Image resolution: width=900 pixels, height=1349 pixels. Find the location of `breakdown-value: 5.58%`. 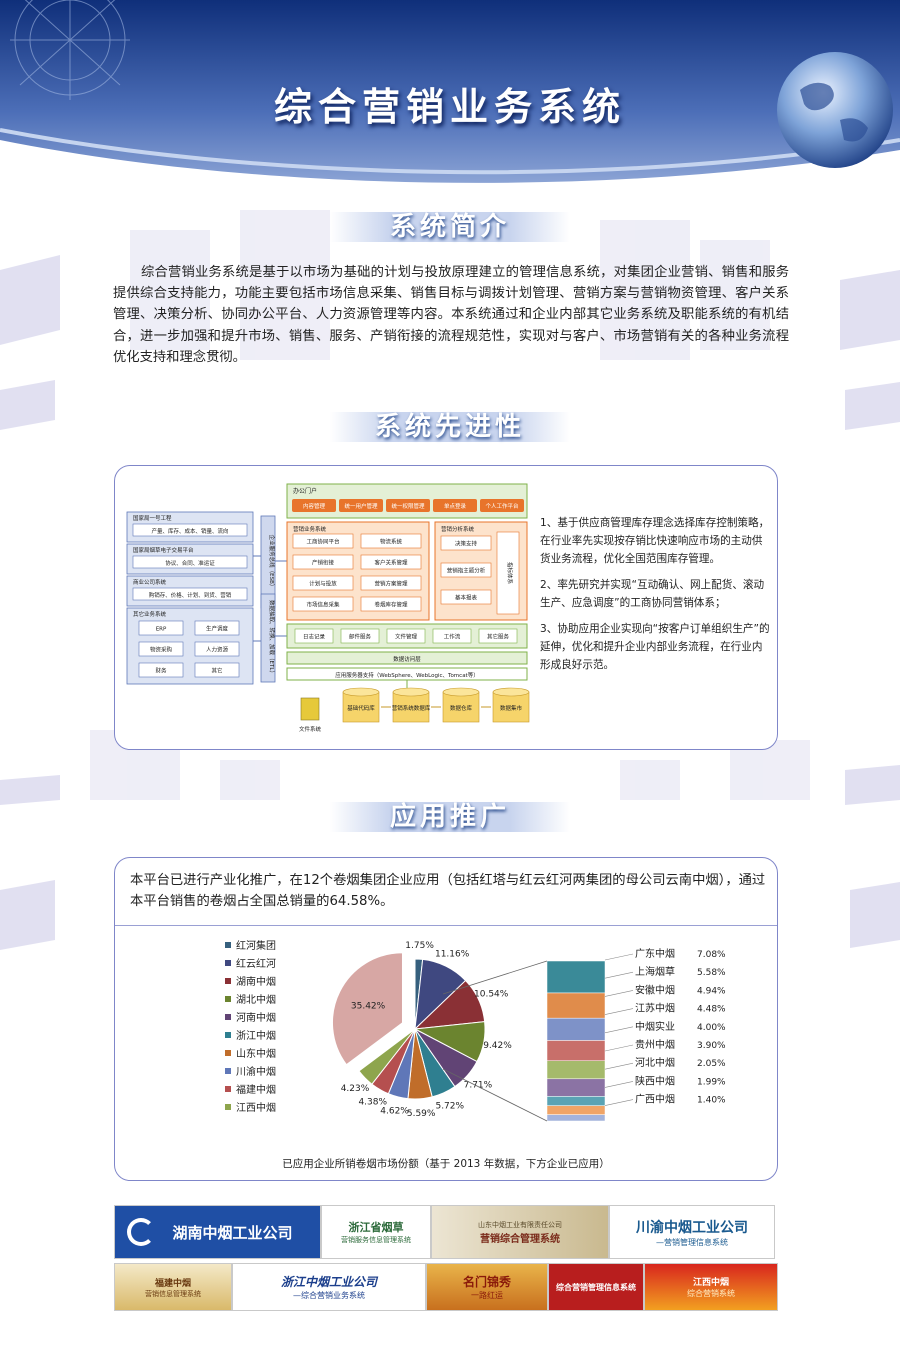

breakdown-value: 5.58% is located at coordinates (711, 973).